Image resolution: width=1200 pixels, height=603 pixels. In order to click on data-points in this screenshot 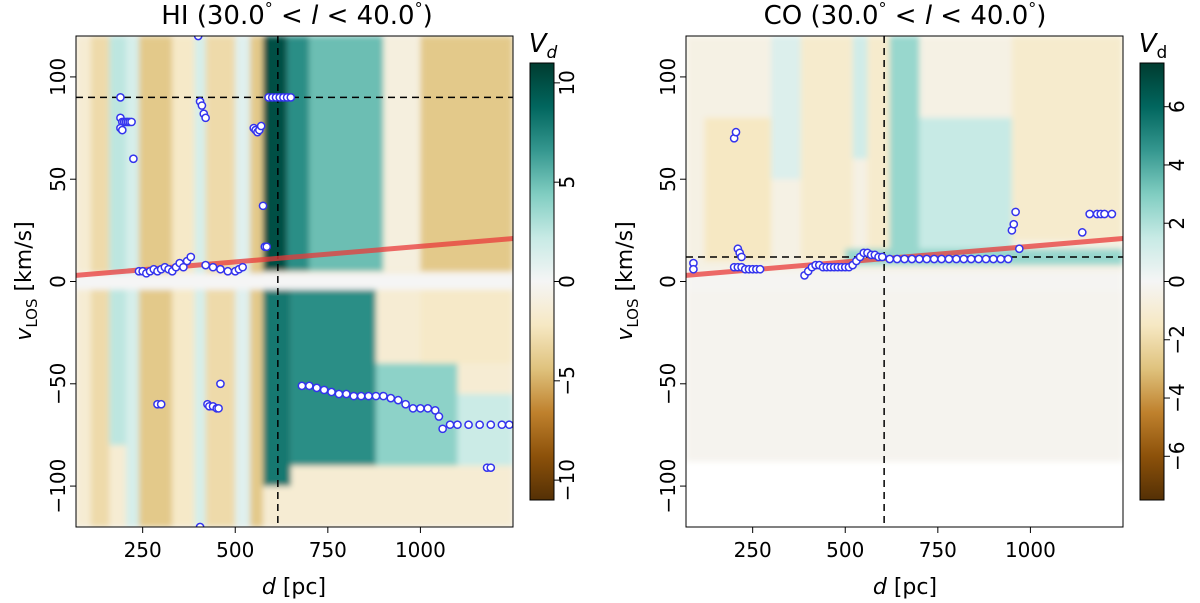, I will do `click(903, 203)`.